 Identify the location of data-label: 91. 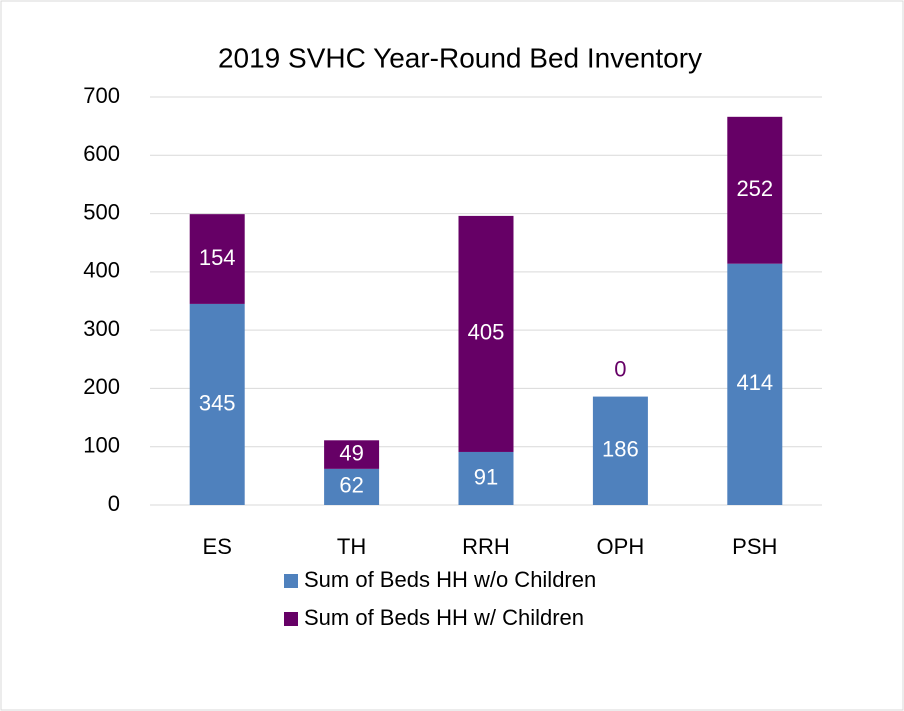
(486, 476).